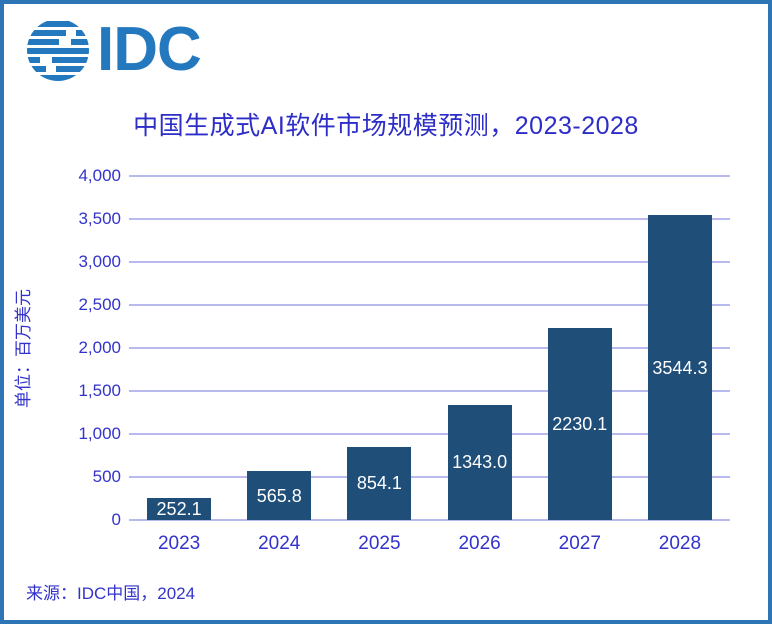 This screenshot has width=772, height=624. I want to click on y-tick-label: 1,500, so click(99, 390).